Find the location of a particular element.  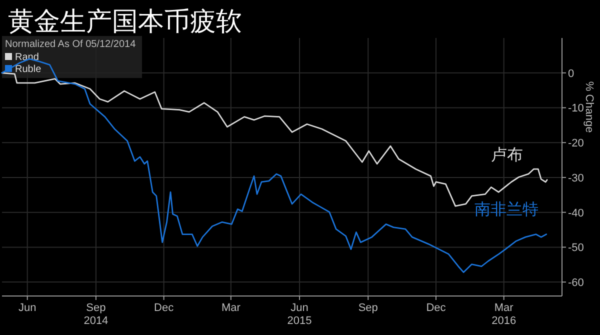

annotation: 卢布 is located at coordinates (507, 155).